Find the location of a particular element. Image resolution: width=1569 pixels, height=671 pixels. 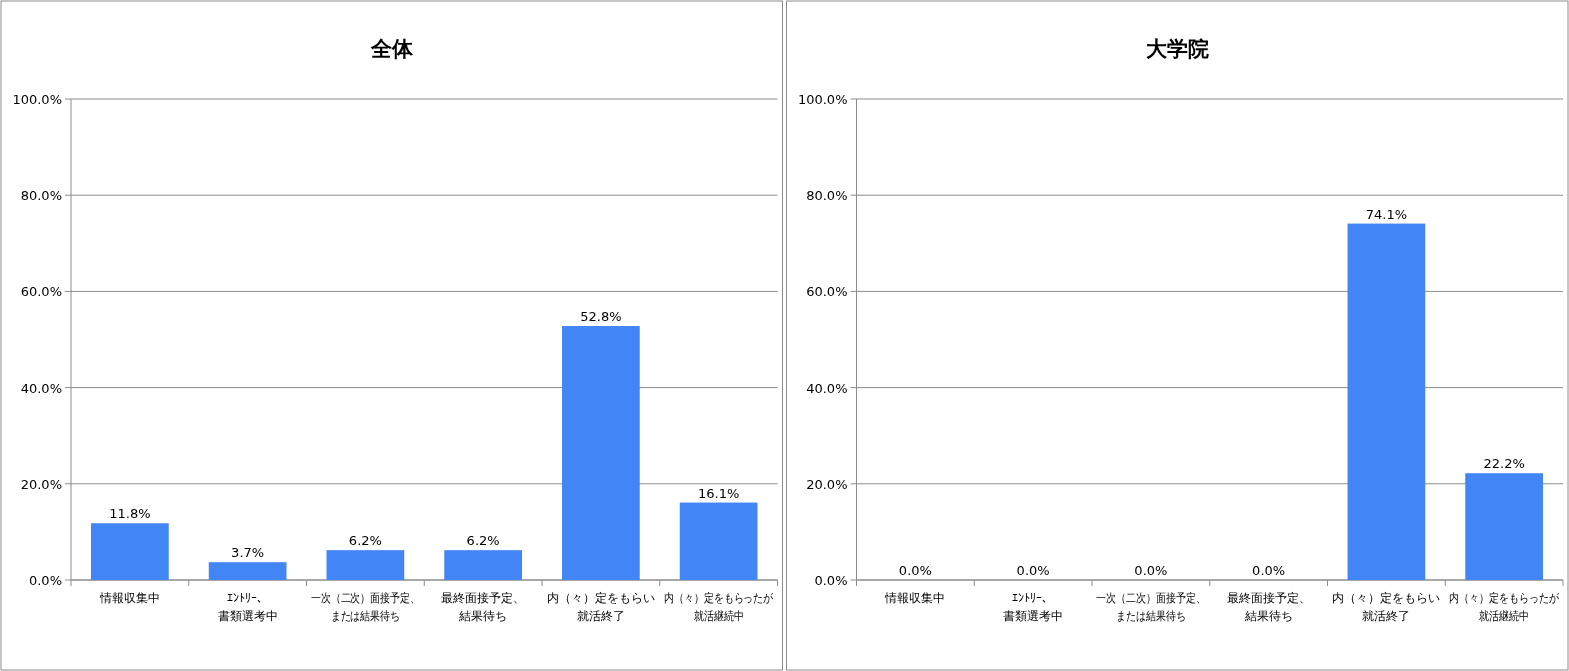

data-label: 22.2% is located at coordinates (1504, 464).